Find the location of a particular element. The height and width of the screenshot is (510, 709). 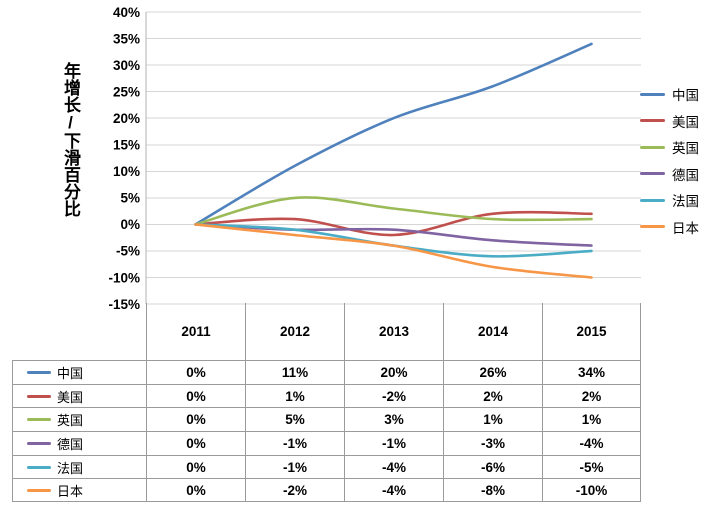

table-row-label-usa: 美国 is located at coordinates (79, 395).